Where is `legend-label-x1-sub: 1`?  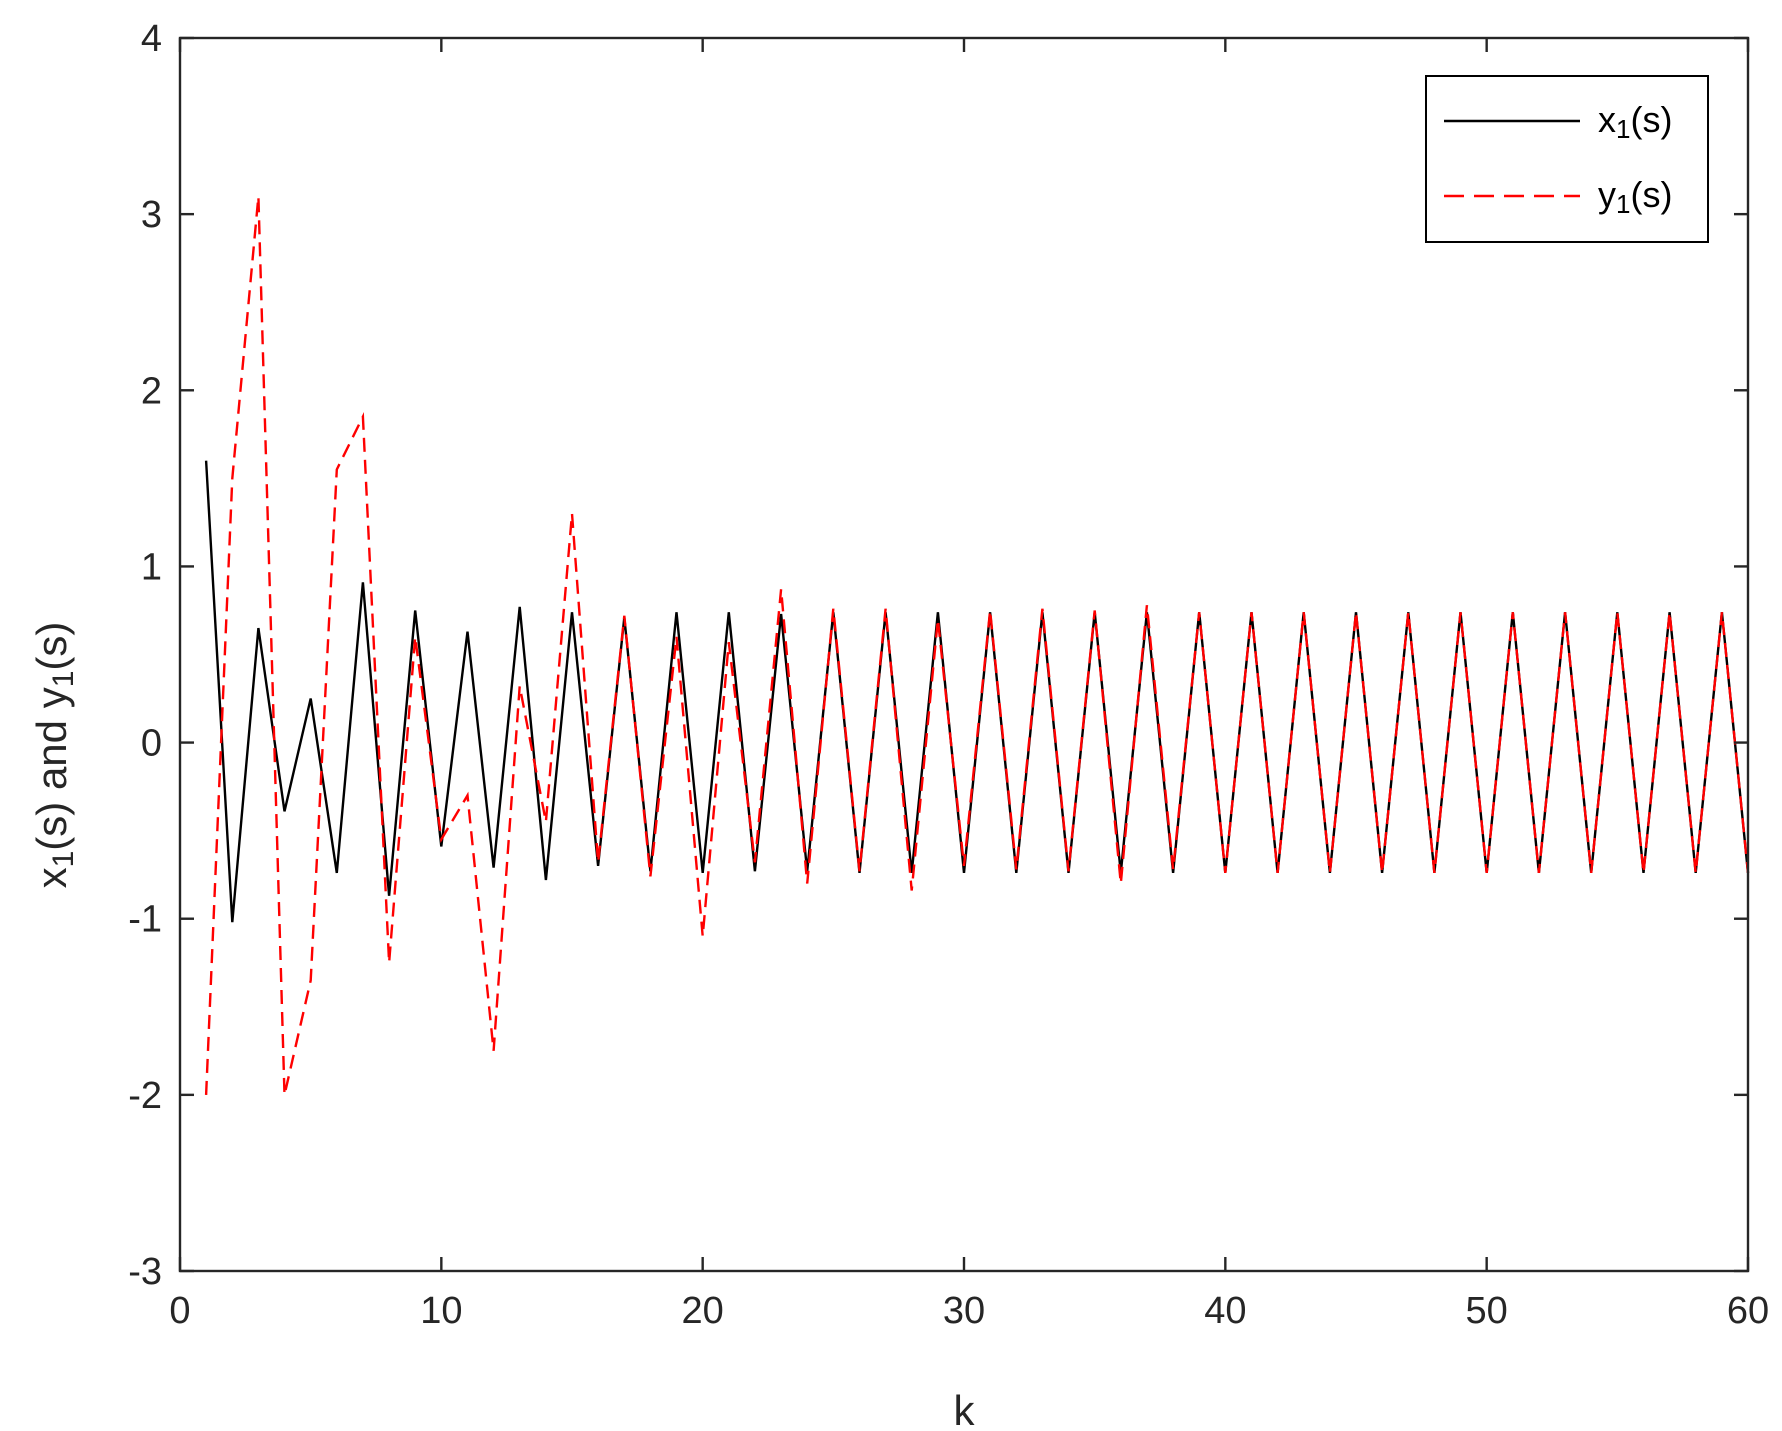 legend-label-x1-sub: 1 is located at coordinates (1623, 129).